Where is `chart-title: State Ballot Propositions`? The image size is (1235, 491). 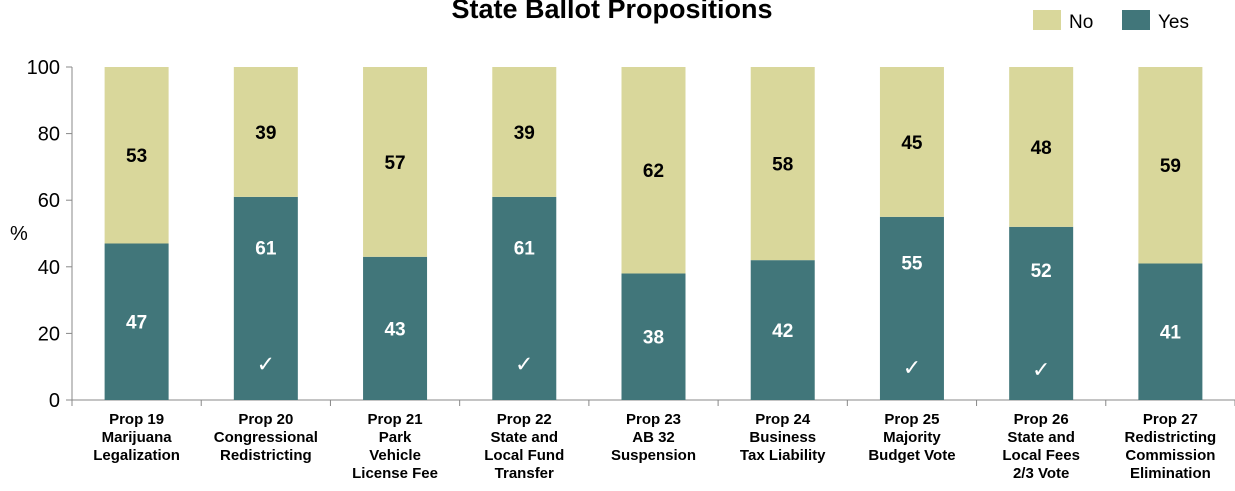
chart-title: State Ballot Propositions is located at coordinates (611, 12).